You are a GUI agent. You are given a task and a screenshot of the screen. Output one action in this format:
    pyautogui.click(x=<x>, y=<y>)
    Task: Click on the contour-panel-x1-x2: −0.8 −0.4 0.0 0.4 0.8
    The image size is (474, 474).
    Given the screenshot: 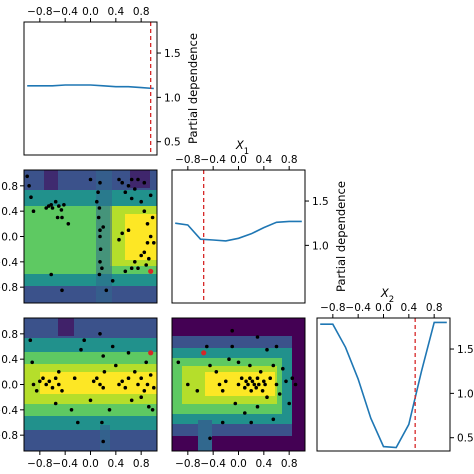 What is the action you would take?
    pyautogui.click(x=238, y=393)
    